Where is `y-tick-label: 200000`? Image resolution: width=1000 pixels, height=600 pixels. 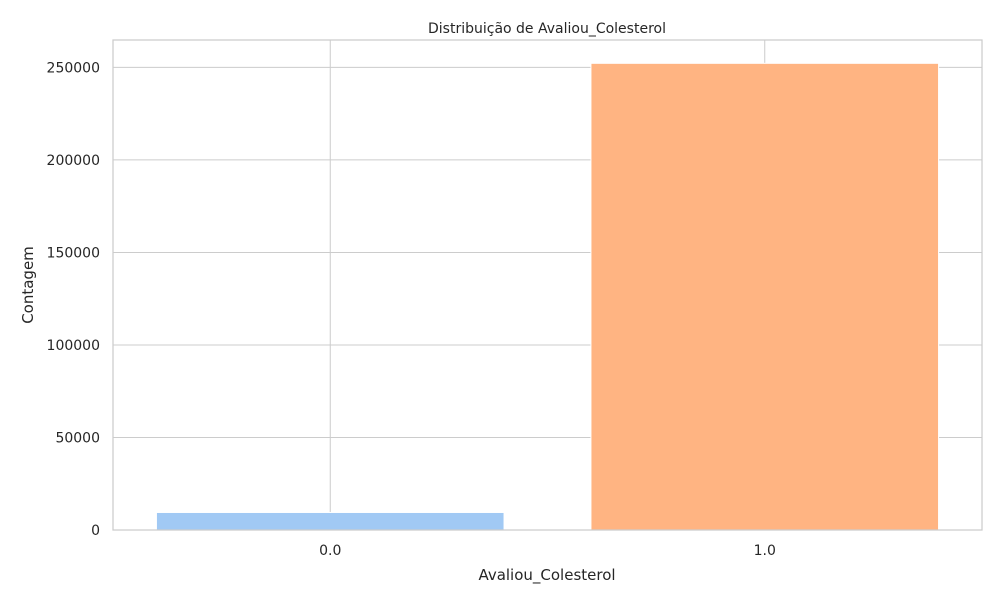
y-tick-label: 200000 is located at coordinates (73, 161).